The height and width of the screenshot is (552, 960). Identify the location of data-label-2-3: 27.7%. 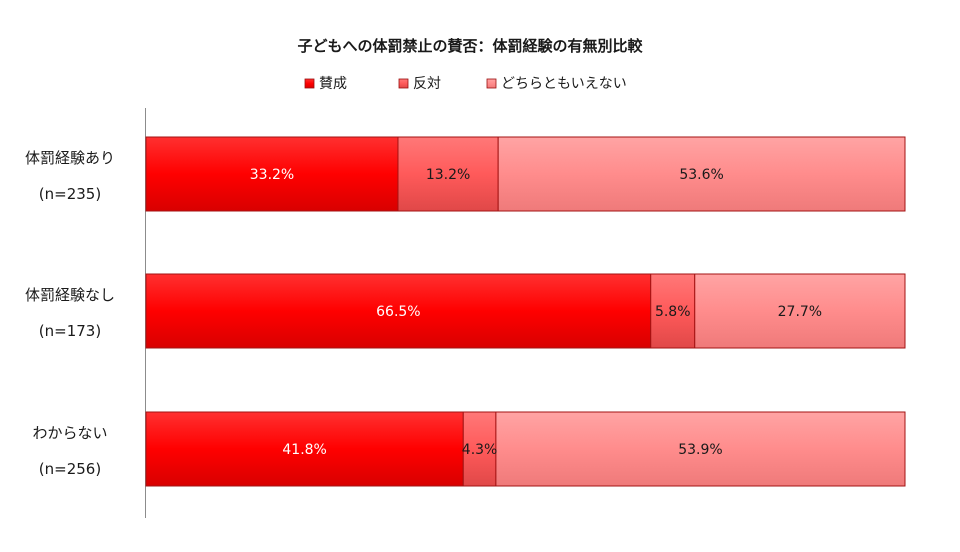
(800, 312).